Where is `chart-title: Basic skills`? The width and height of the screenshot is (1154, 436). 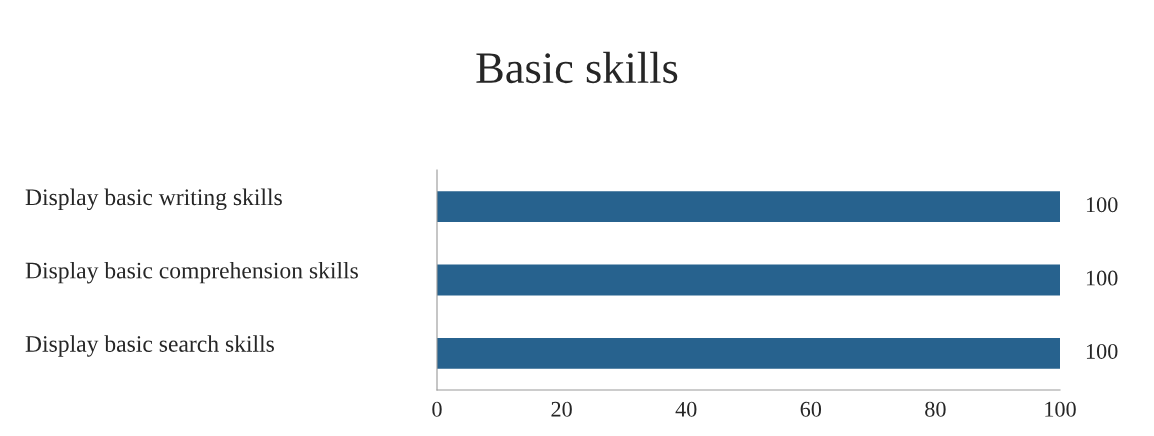
chart-title: Basic skills is located at coordinates (577, 67).